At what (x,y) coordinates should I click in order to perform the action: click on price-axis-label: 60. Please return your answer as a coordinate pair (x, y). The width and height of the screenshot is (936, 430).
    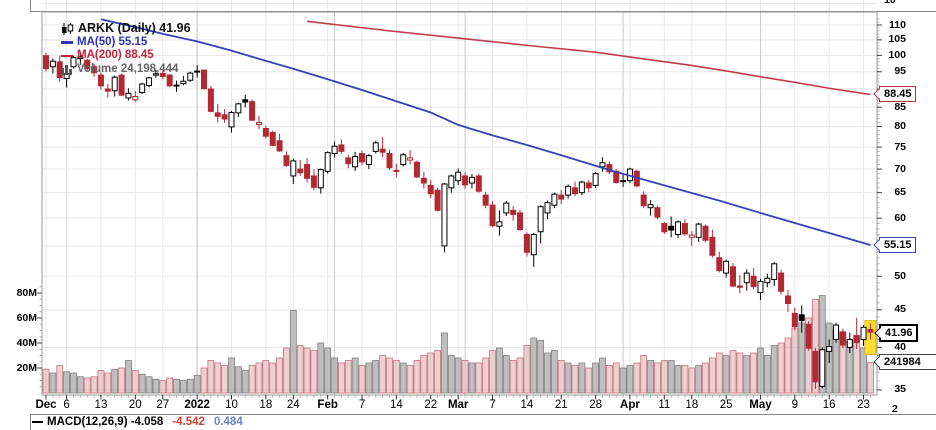
    Looking at the image, I should click on (900, 217).